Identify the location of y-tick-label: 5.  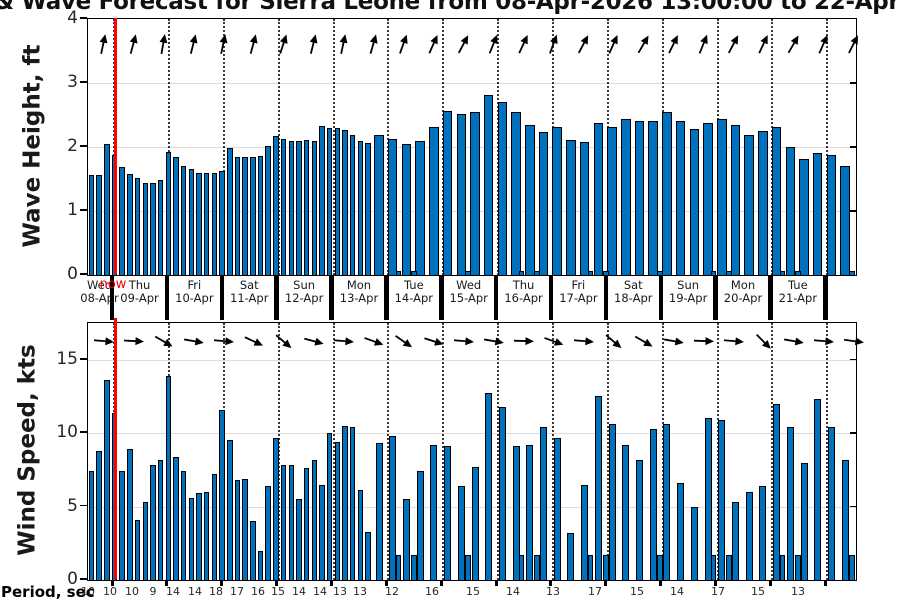
(72, 505).